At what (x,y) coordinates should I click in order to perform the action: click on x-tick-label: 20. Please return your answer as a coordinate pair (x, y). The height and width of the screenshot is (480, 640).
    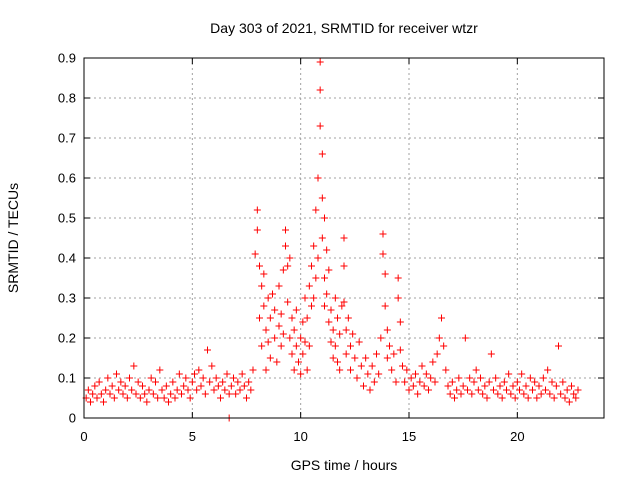
    Looking at the image, I should click on (517, 436).